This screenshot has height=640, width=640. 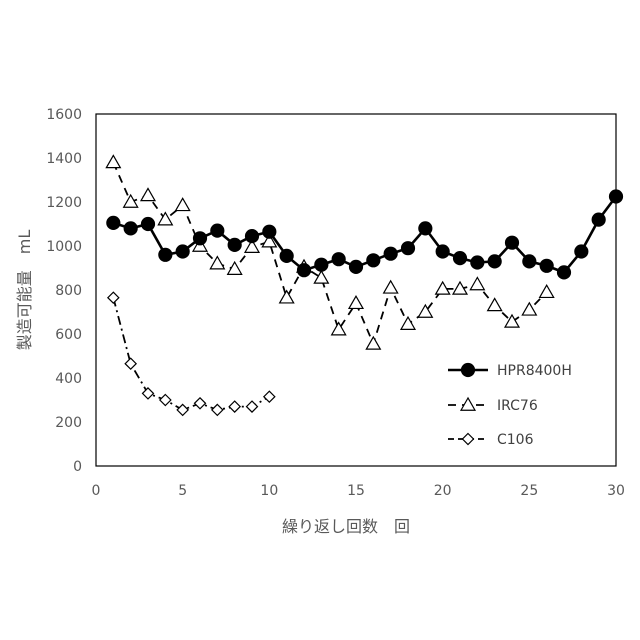 I want to click on legend-label: HPR8400H, so click(x=534, y=371).